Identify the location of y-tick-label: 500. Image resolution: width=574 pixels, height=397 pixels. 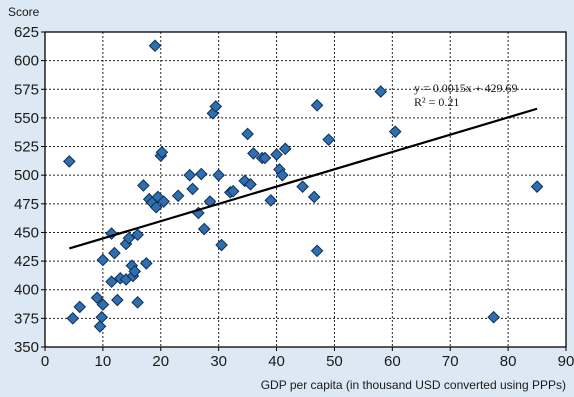
(26, 175).